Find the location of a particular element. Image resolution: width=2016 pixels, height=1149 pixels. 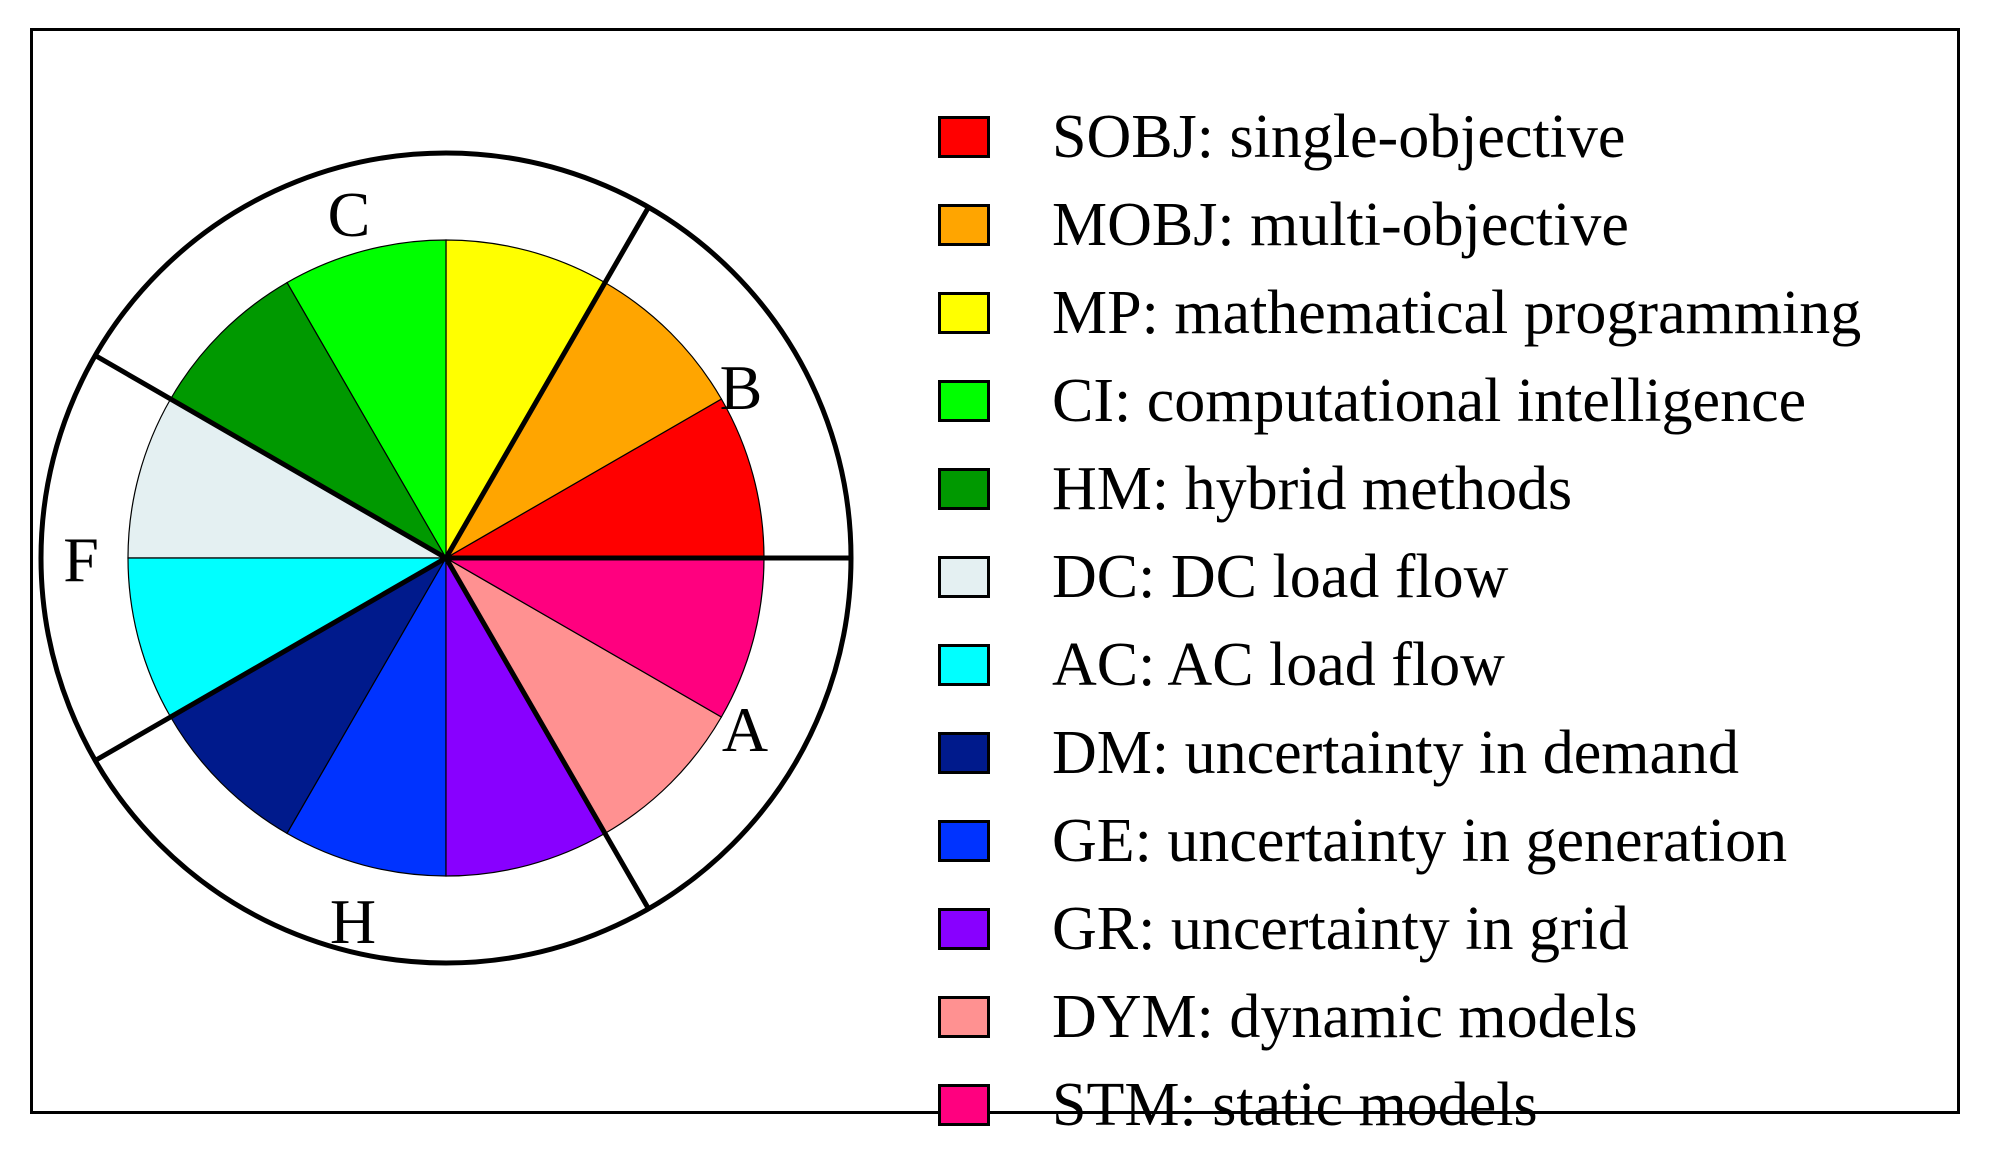

slice-hm is located at coordinates (308, 420).